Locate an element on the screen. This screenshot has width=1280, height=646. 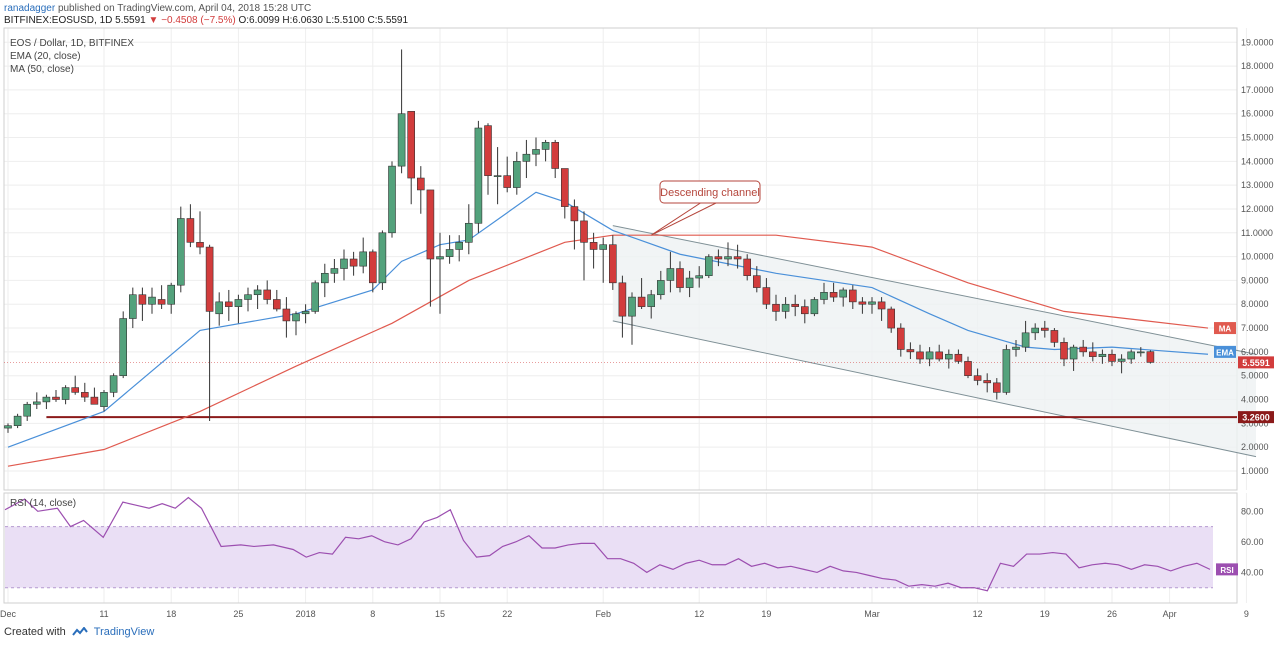
ema-tag: EMA is located at coordinates (1225, 352).